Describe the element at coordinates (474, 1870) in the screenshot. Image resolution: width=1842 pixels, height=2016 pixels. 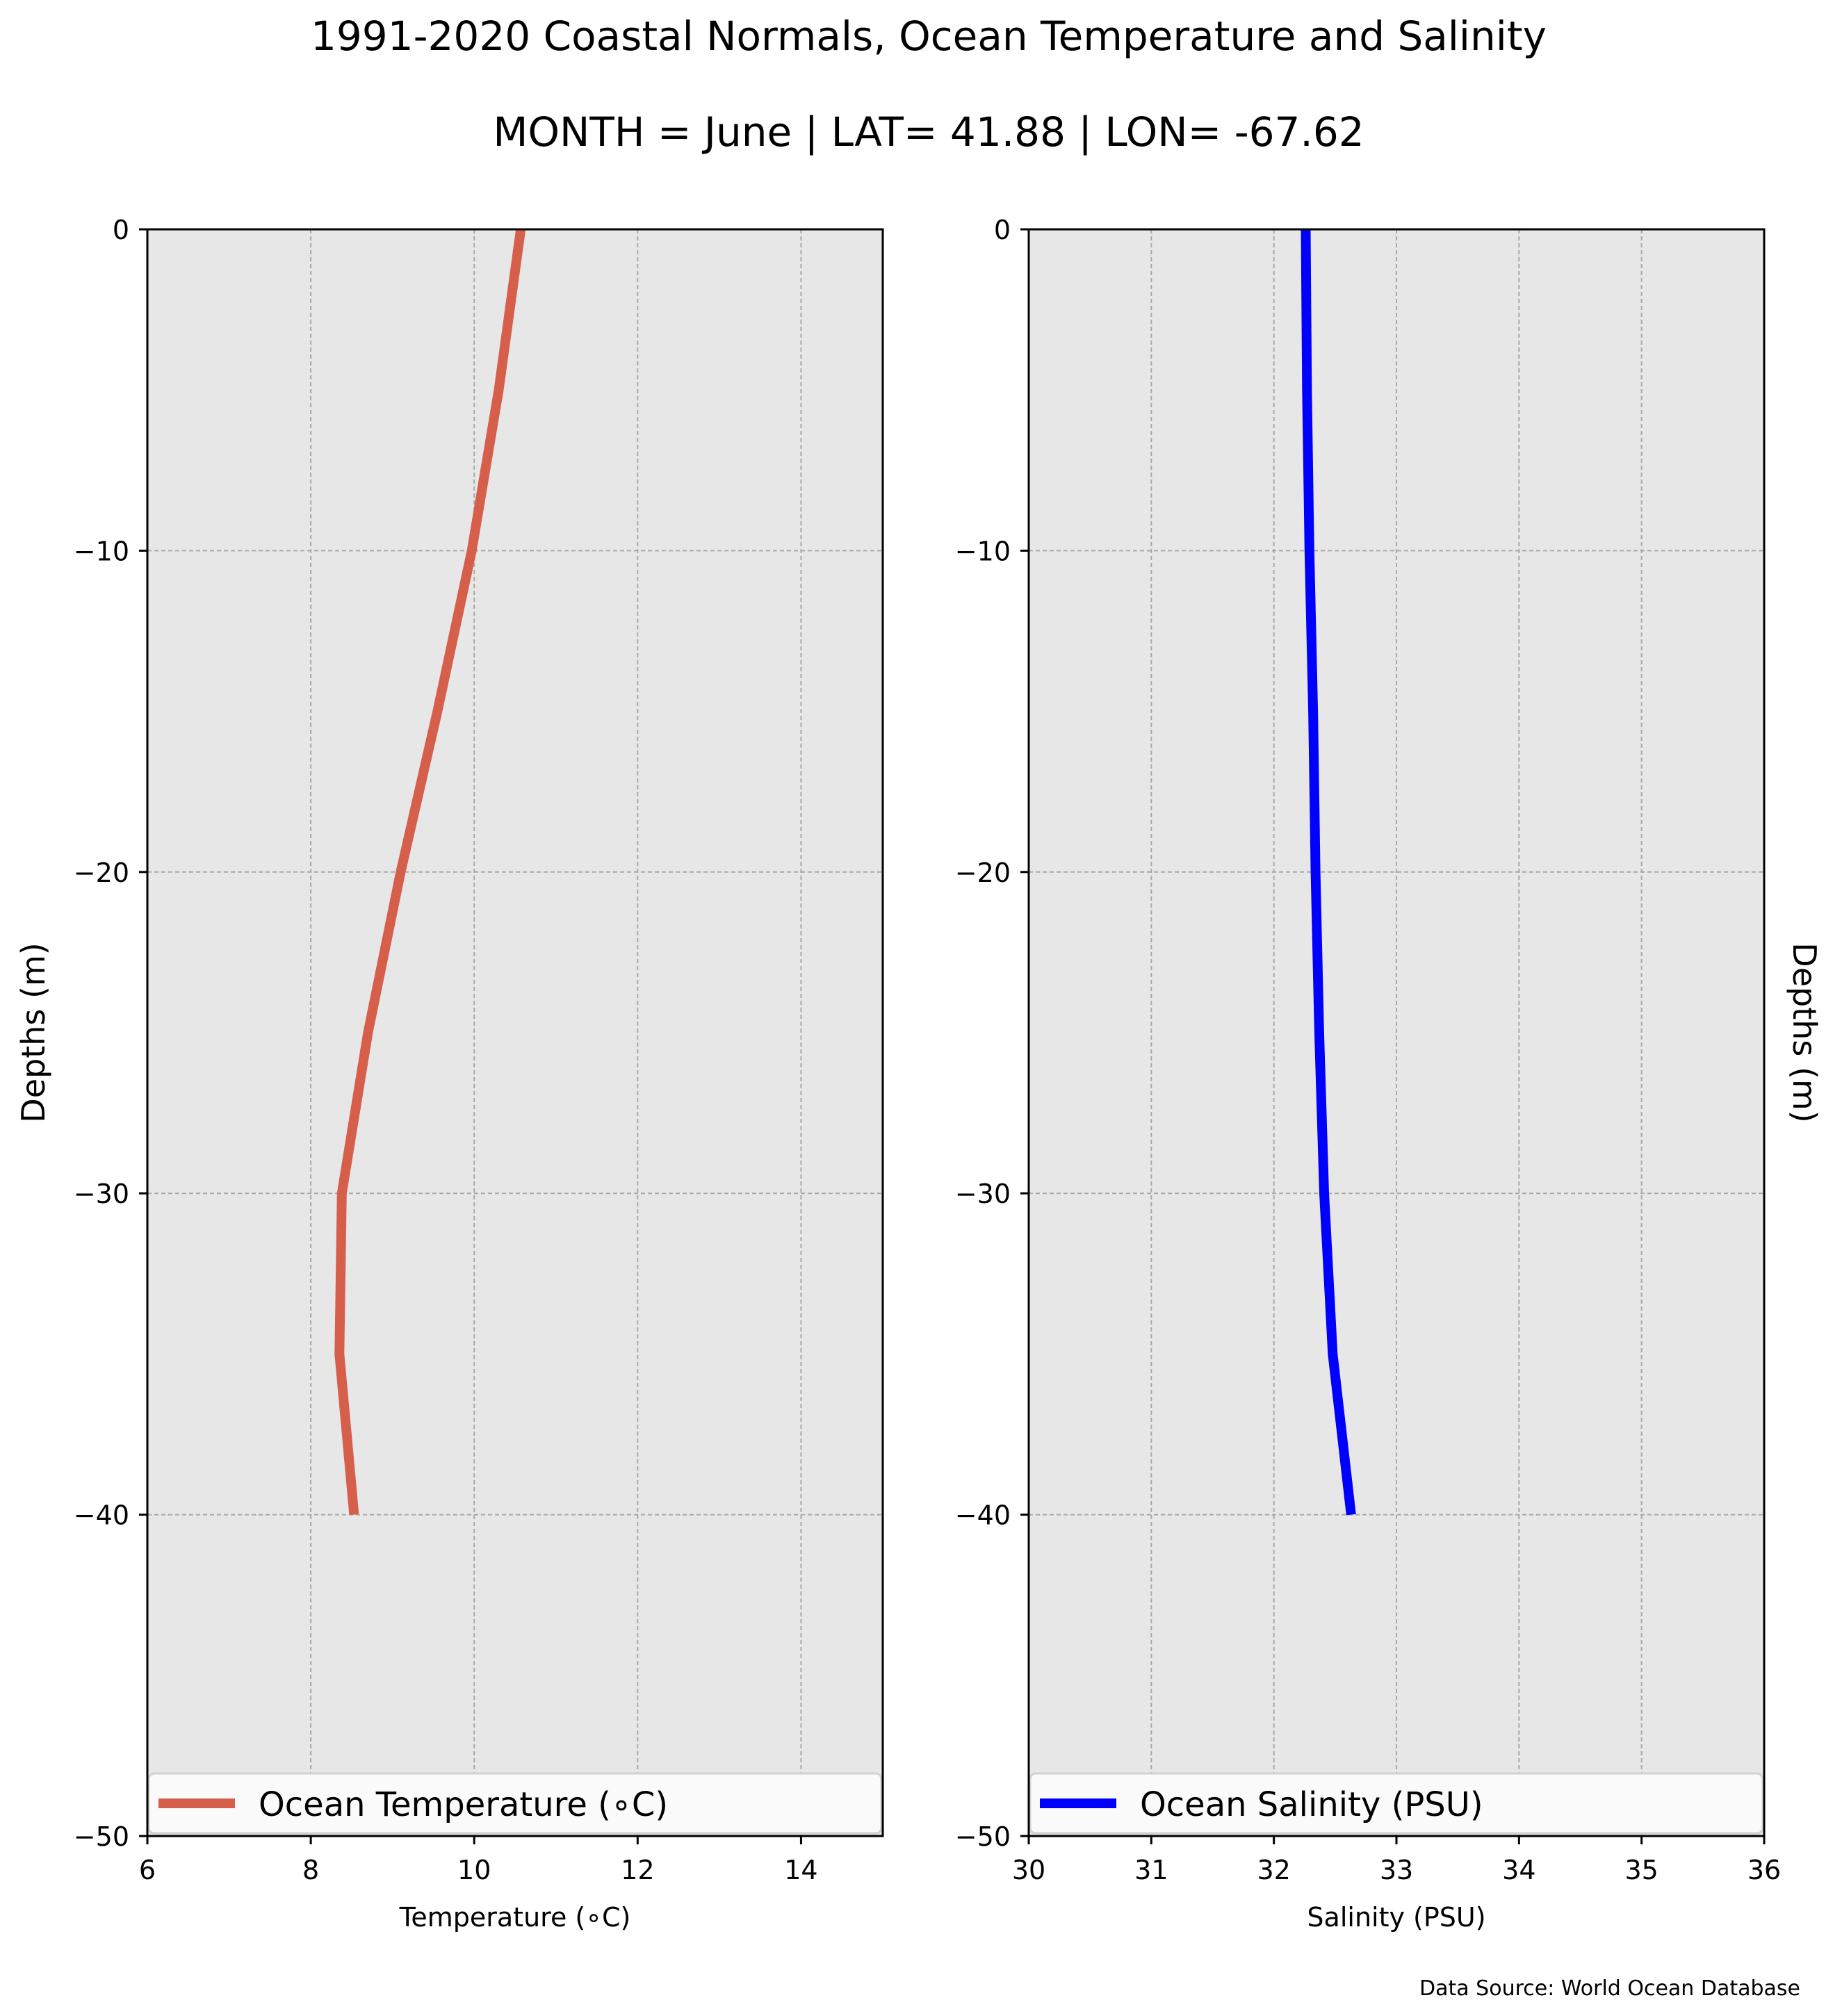
I see `x-tick-label: 10` at that location.